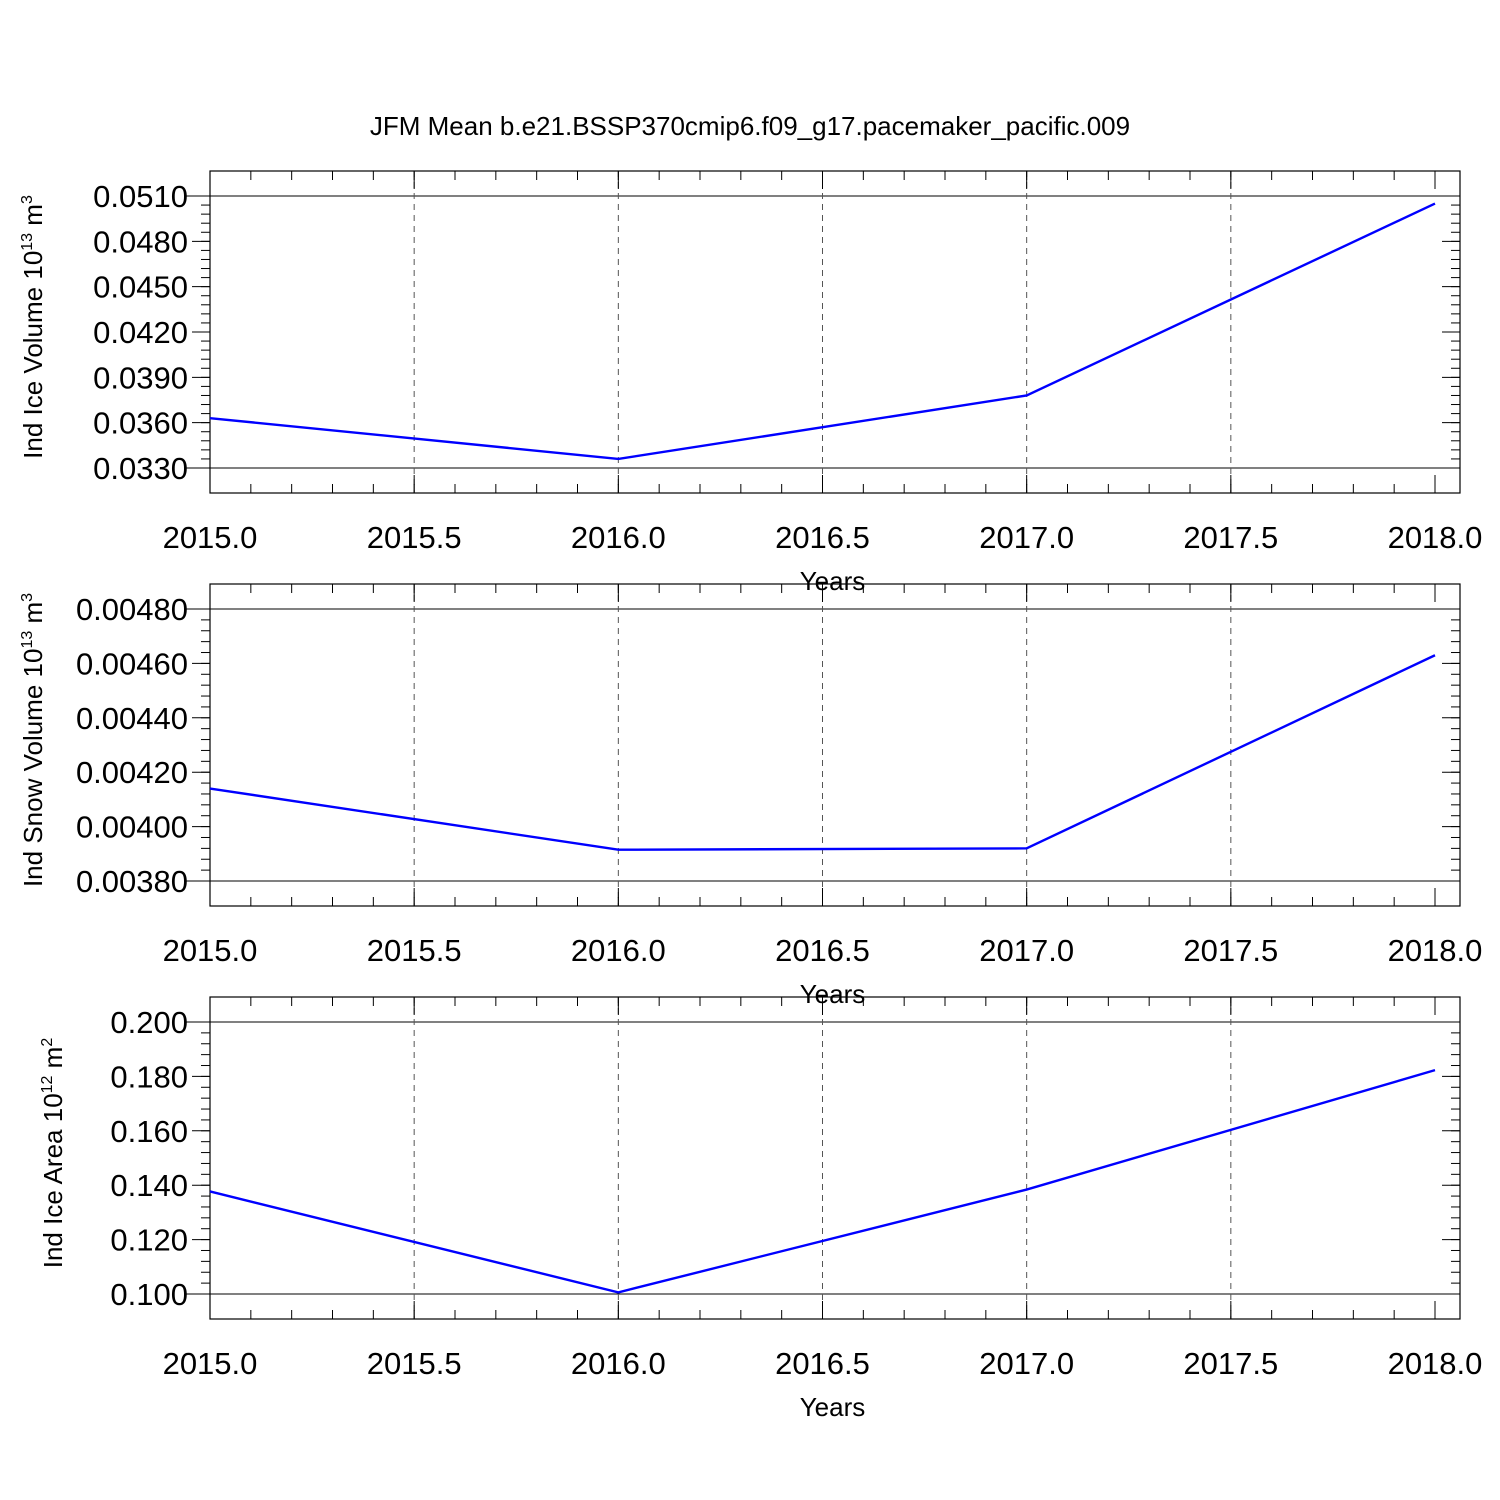 This screenshot has width=1500, height=1500. Describe the element at coordinates (33, 355) in the screenshot. I see `y-axis-title-base: Ind Ice Volume 10` at that location.